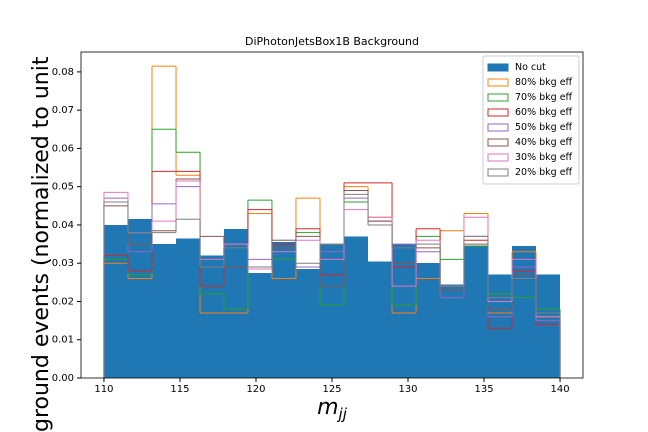 The width and height of the screenshot is (648, 432). I want to click on y-tick-label: 0.00, so click(63, 378).